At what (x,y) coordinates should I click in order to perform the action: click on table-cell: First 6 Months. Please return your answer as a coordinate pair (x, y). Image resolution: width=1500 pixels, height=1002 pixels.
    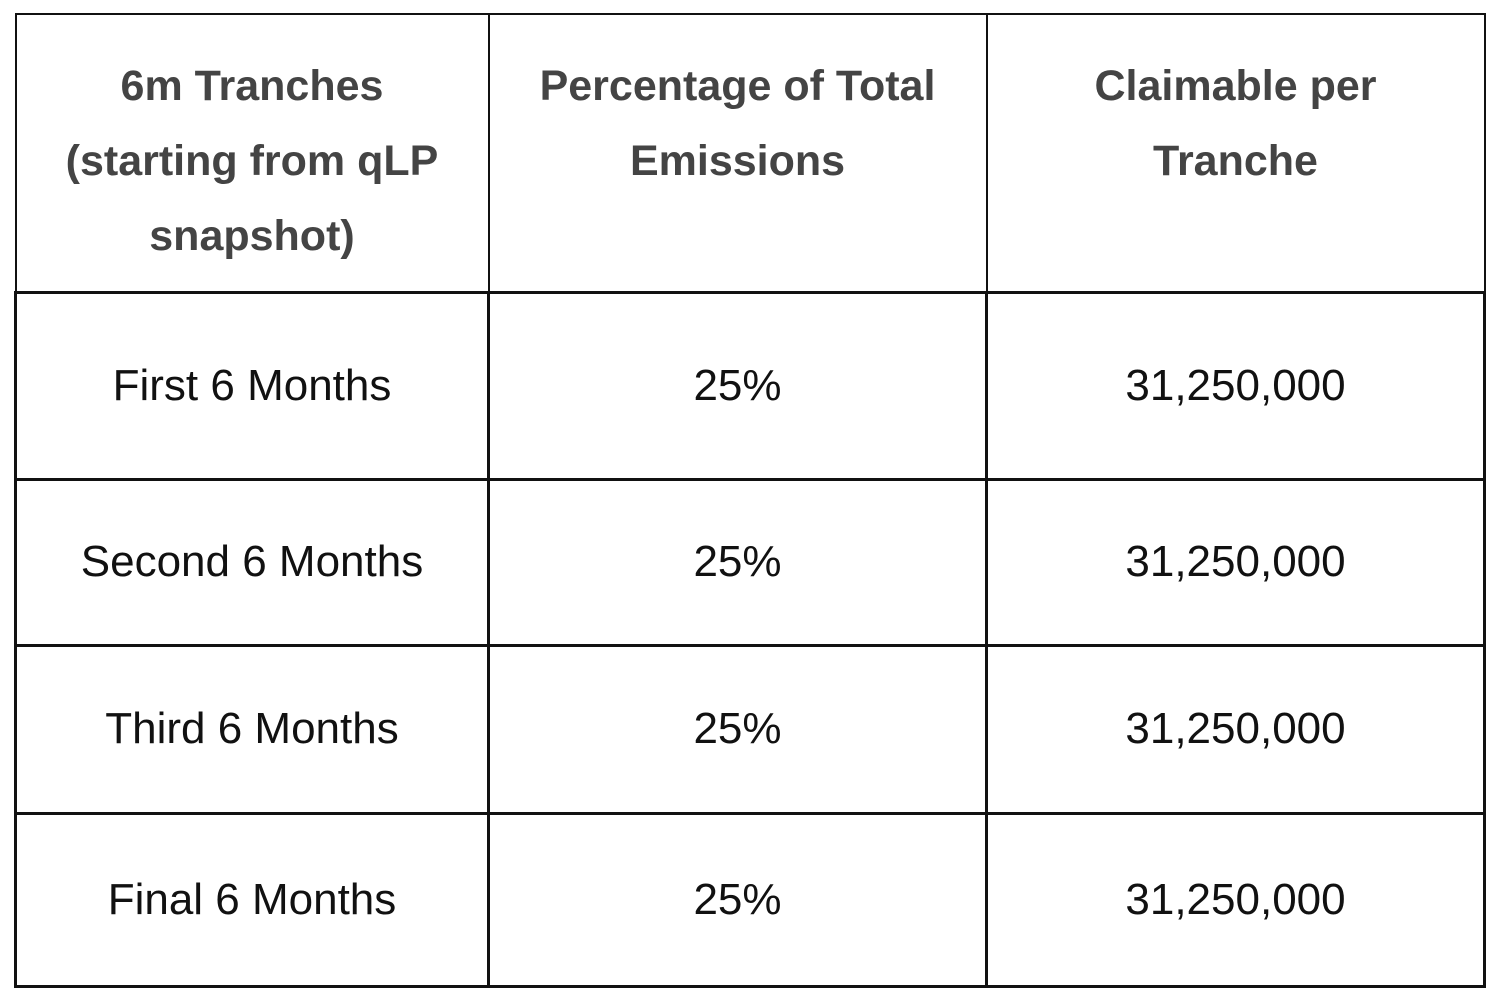
    Looking at the image, I should click on (252, 385).